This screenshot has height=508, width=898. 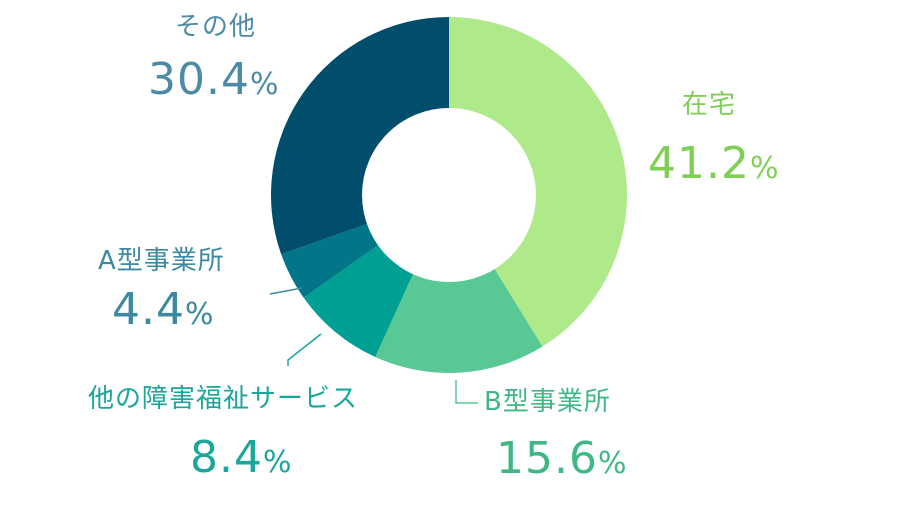 I want to click on label-a-type: A型事業所, so click(x=161, y=261).